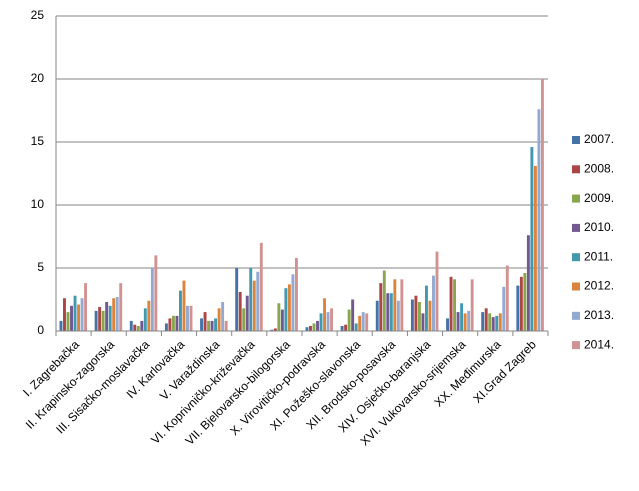  I want to click on y-tick-label: 5, so click(40, 267).